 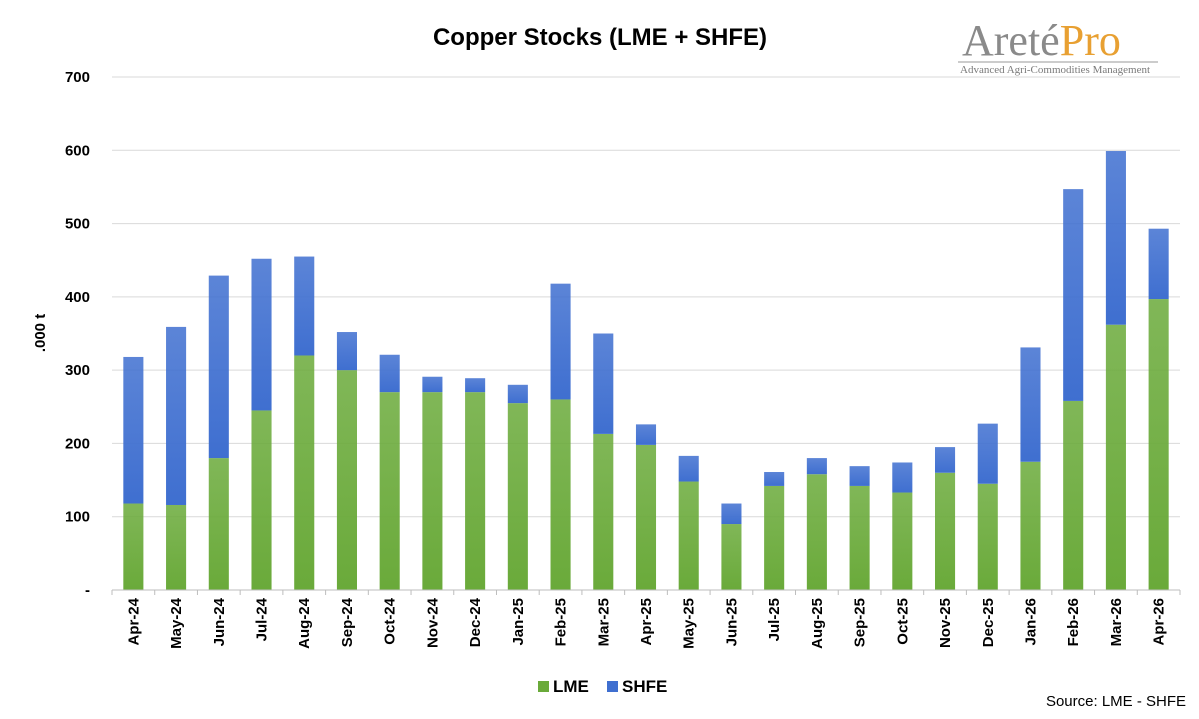 What do you see at coordinates (1159, 622) in the screenshot?
I see `x-tick-label: Apr-26` at bounding box center [1159, 622].